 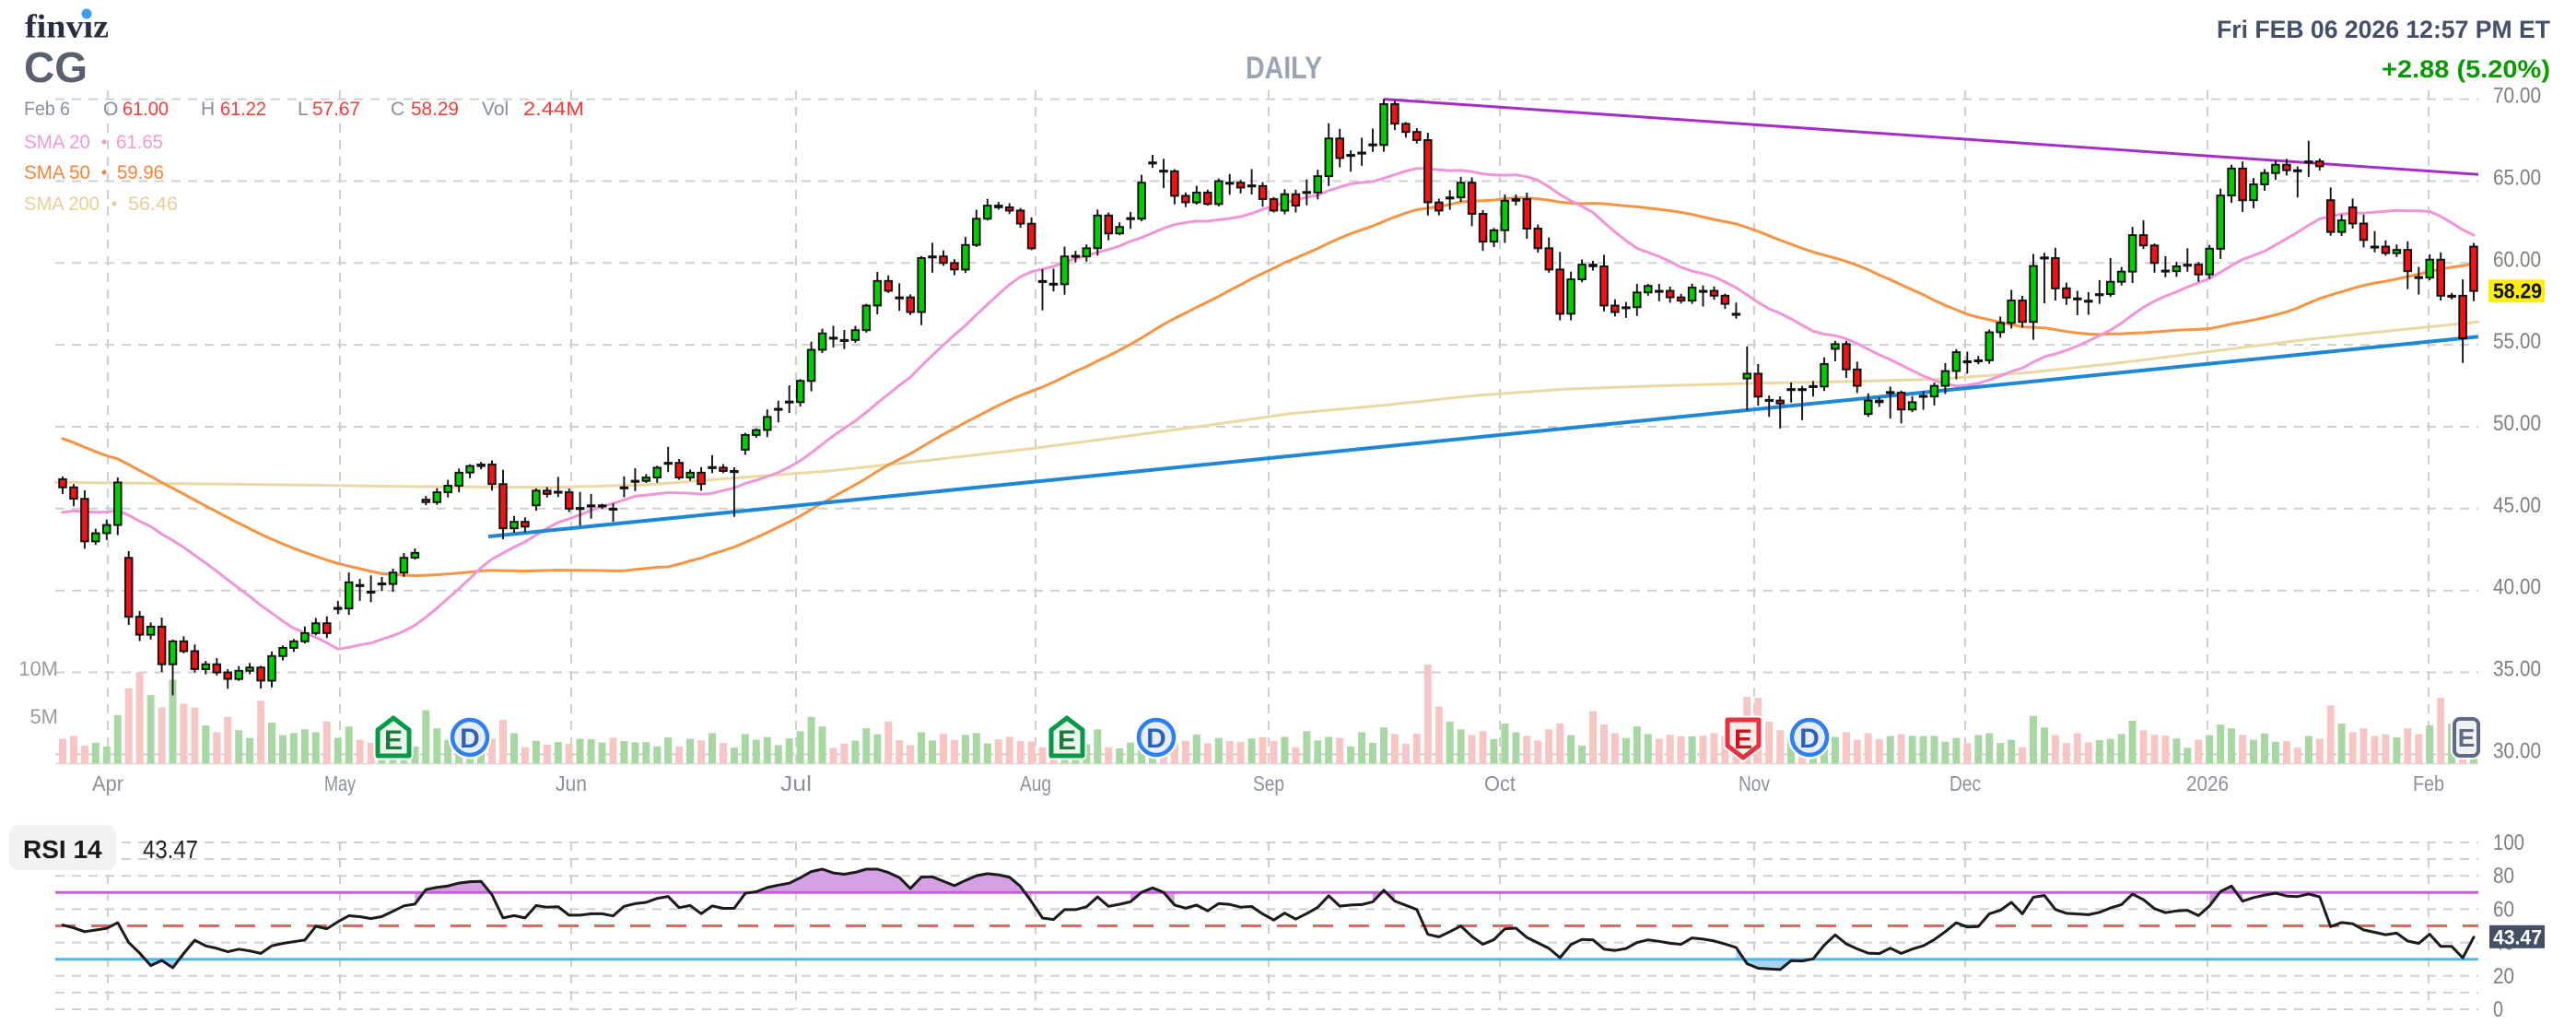 What do you see at coordinates (2428, 783) in the screenshot?
I see `svg-text: Feb` at bounding box center [2428, 783].